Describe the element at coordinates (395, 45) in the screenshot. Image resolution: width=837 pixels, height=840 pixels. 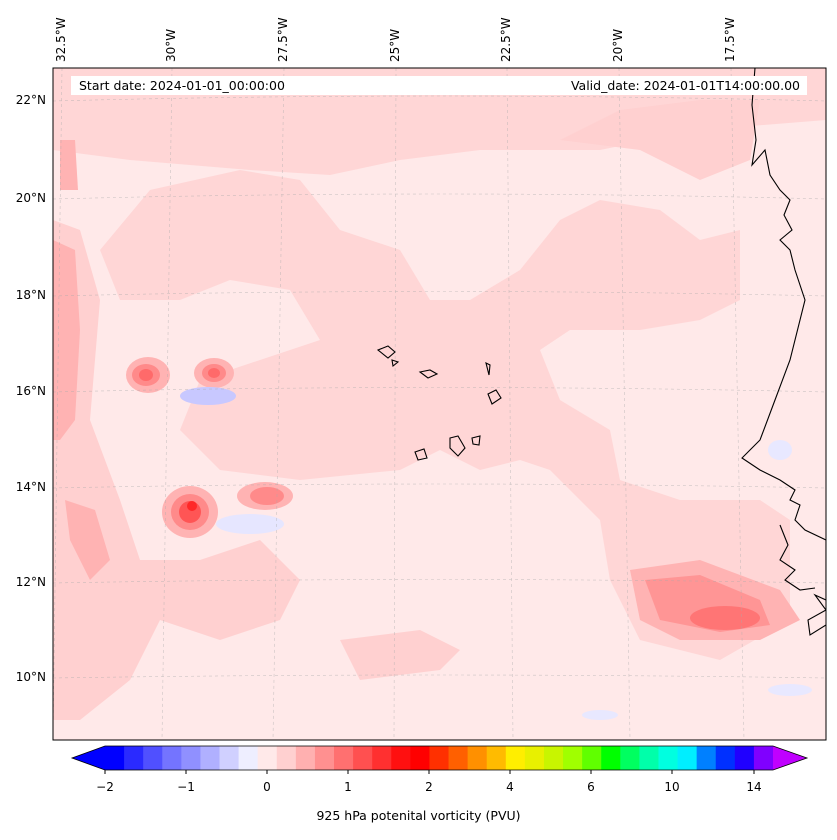
I see `longitude-label: 25°W` at that location.